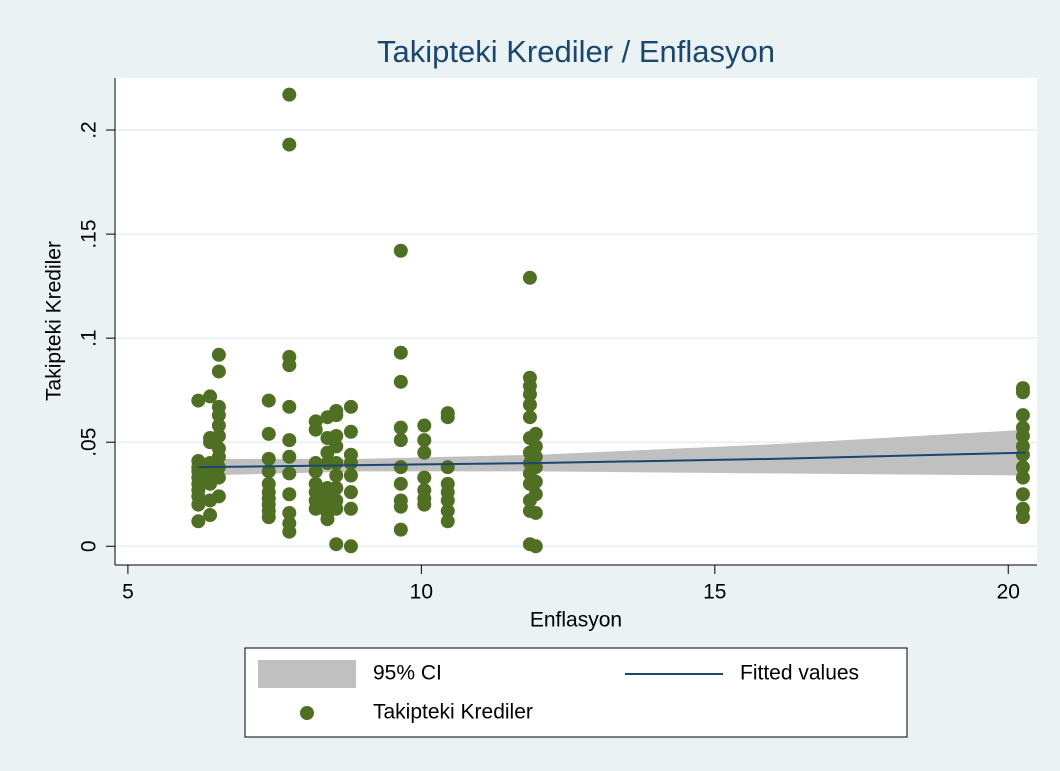 The height and width of the screenshot is (771, 1060). Describe the element at coordinates (407, 673) in the screenshot. I see `legend-label: 95% CI` at that location.